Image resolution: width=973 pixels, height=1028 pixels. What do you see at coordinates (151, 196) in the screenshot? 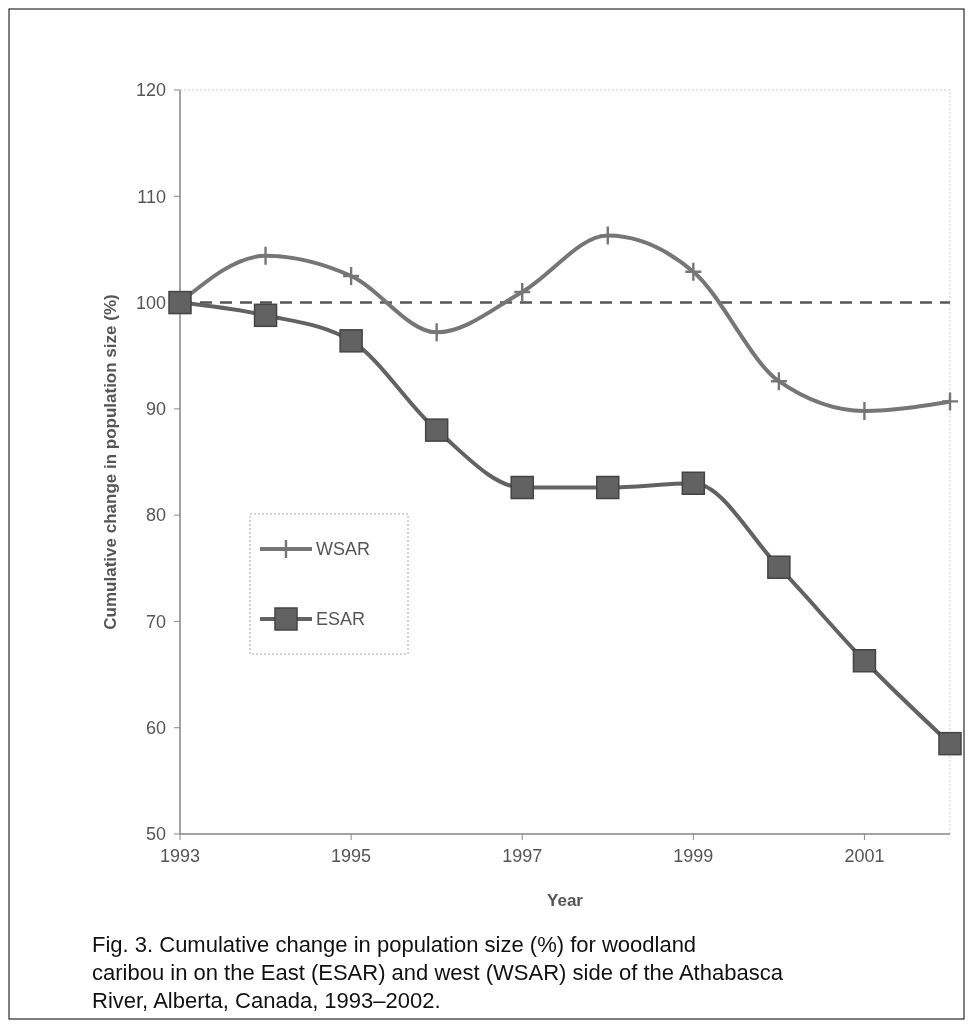
I see `y-tick-label: 110` at bounding box center [151, 196].